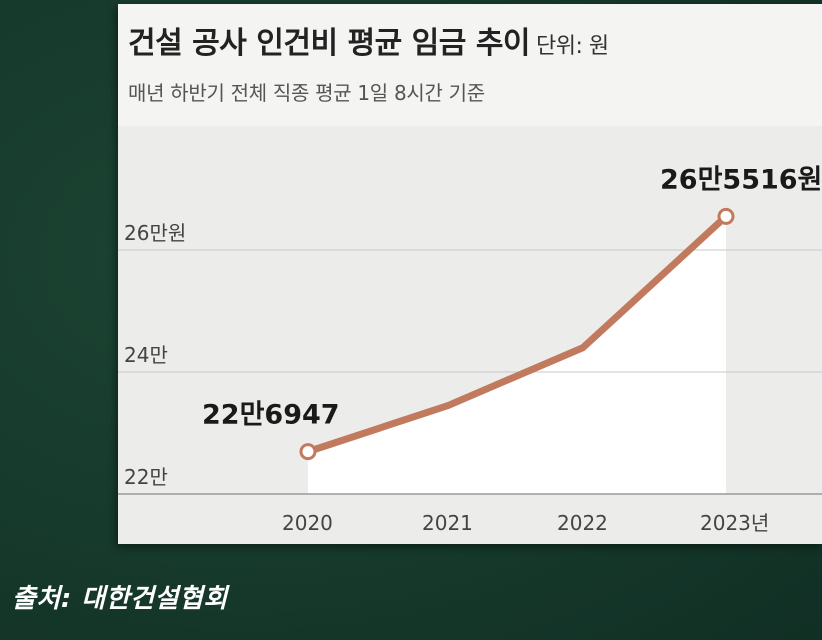 The width and height of the screenshot is (822, 640). What do you see at coordinates (146, 477) in the screenshot?
I see `y-tick-label-0: 22만` at bounding box center [146, 477].